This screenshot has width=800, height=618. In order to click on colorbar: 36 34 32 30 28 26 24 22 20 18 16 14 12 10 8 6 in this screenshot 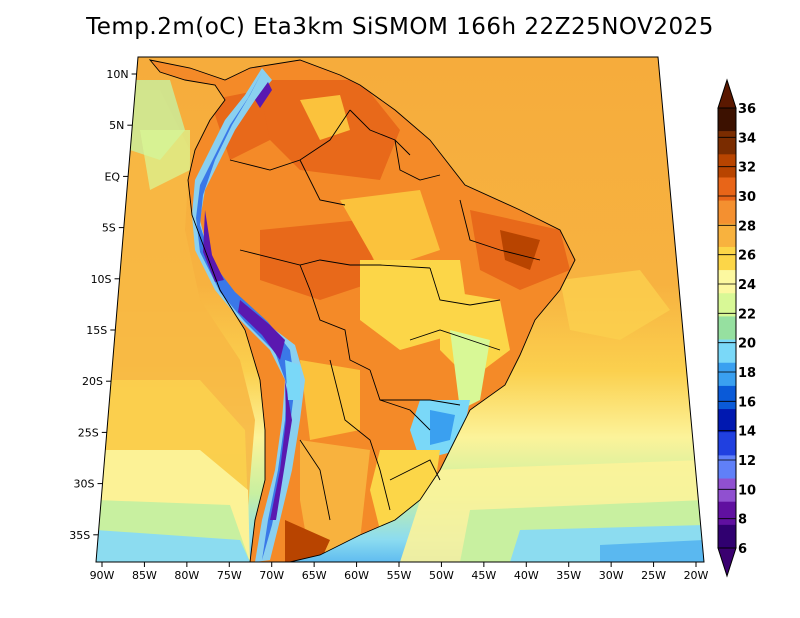, I will do `click(736, 328)`.